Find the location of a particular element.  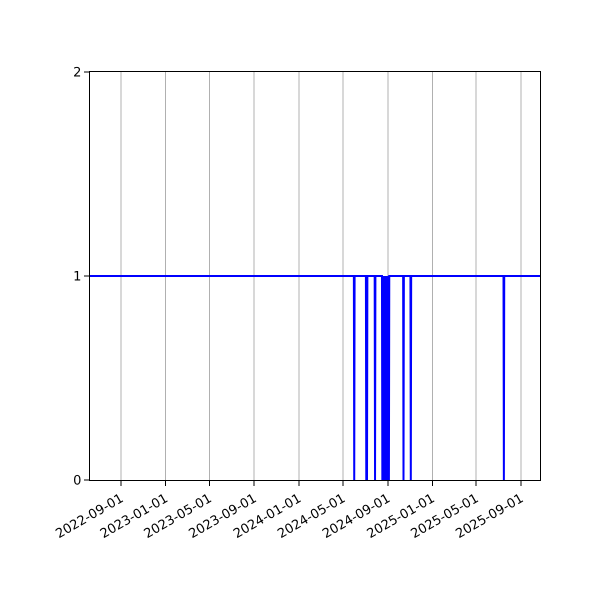

y-tick-label: 1 is located at coordinates (77, 277).